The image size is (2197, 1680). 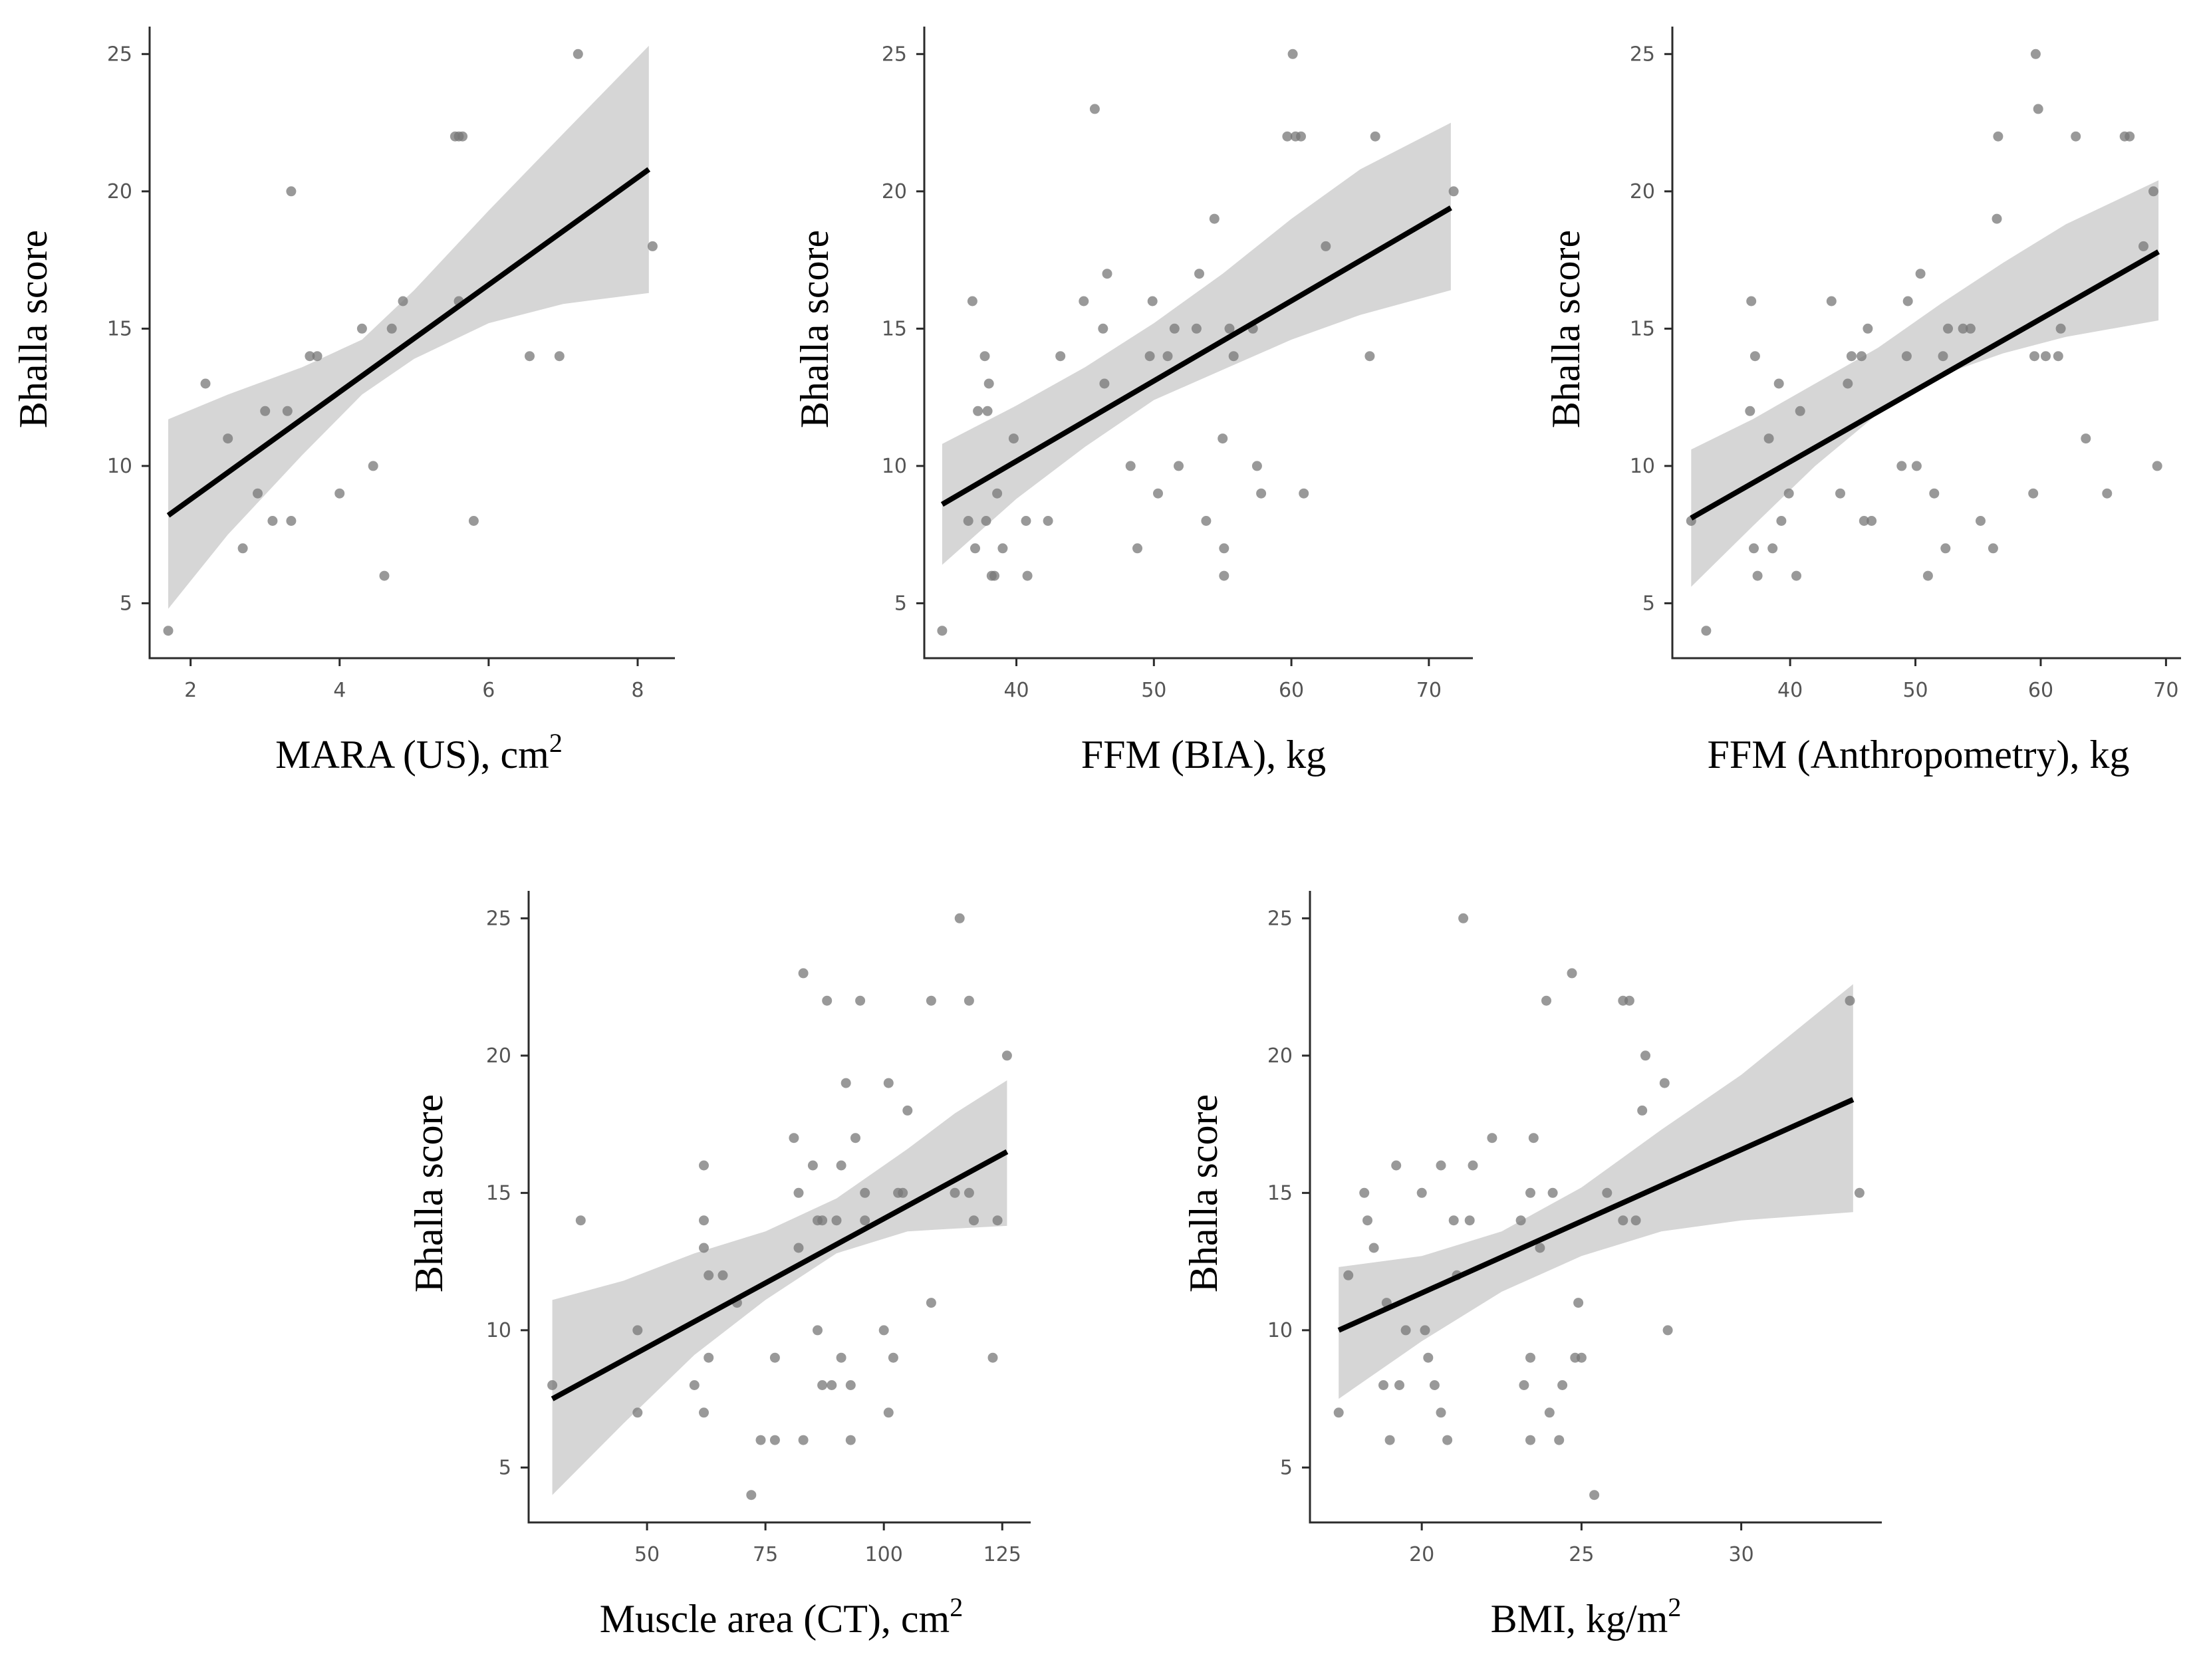 I want to click on x-axis-title-superscript: 2, so click(x=556, y=743).